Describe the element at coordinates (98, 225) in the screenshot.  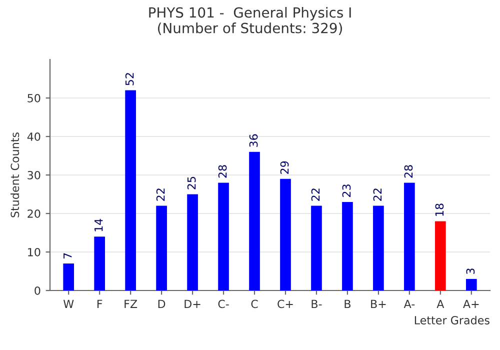
I see `data-label: 14` at that location.